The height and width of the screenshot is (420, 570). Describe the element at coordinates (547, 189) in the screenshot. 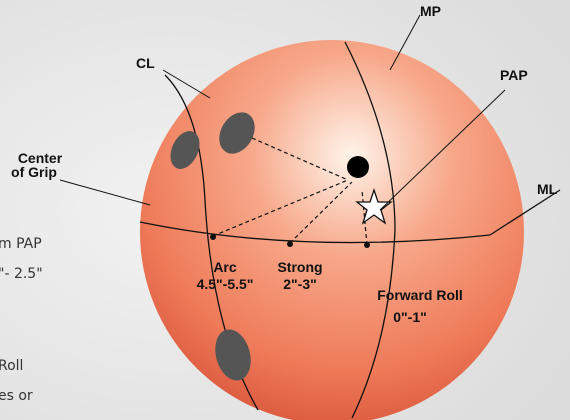

I see `ml-label: ML` at that location.